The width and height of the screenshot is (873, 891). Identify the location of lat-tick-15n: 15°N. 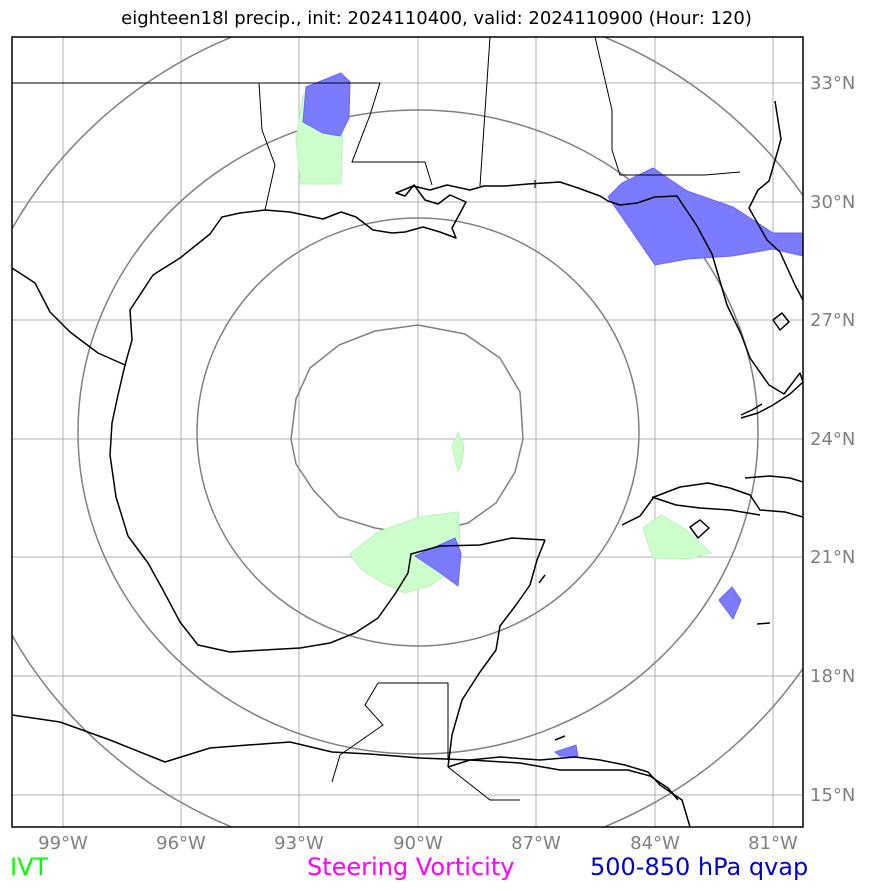
(832, 795).